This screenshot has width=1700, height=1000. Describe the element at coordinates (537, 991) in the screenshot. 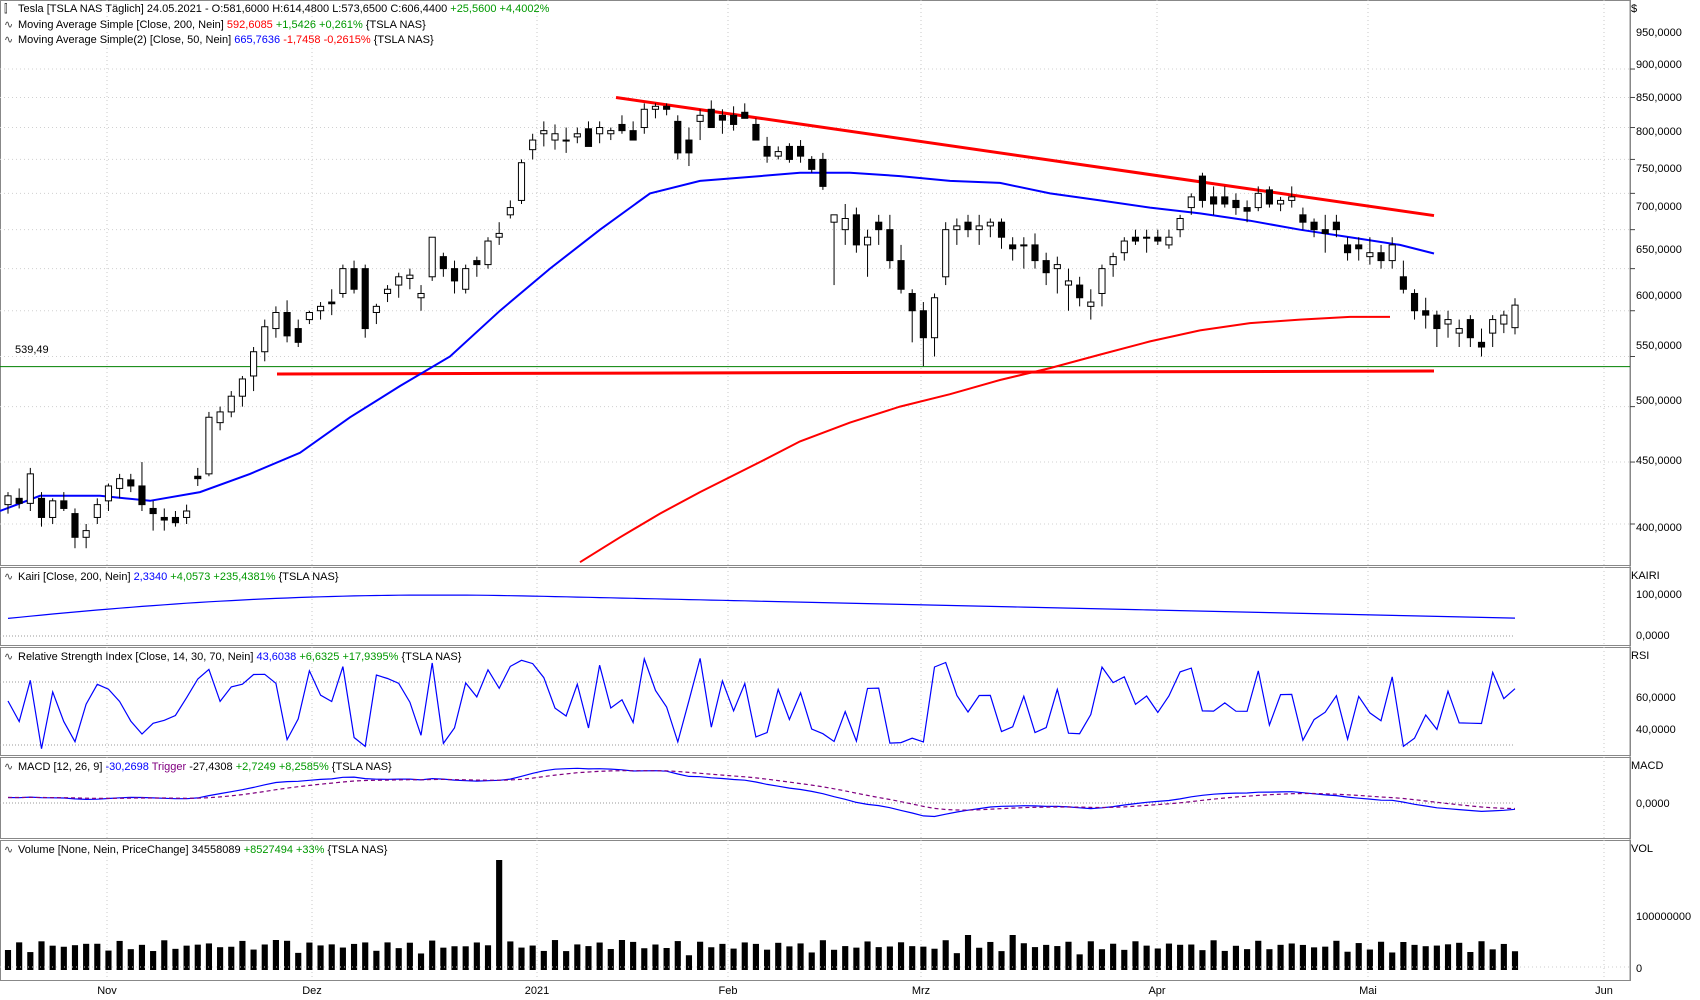

I see `x-tick-label: 2021` at that location.